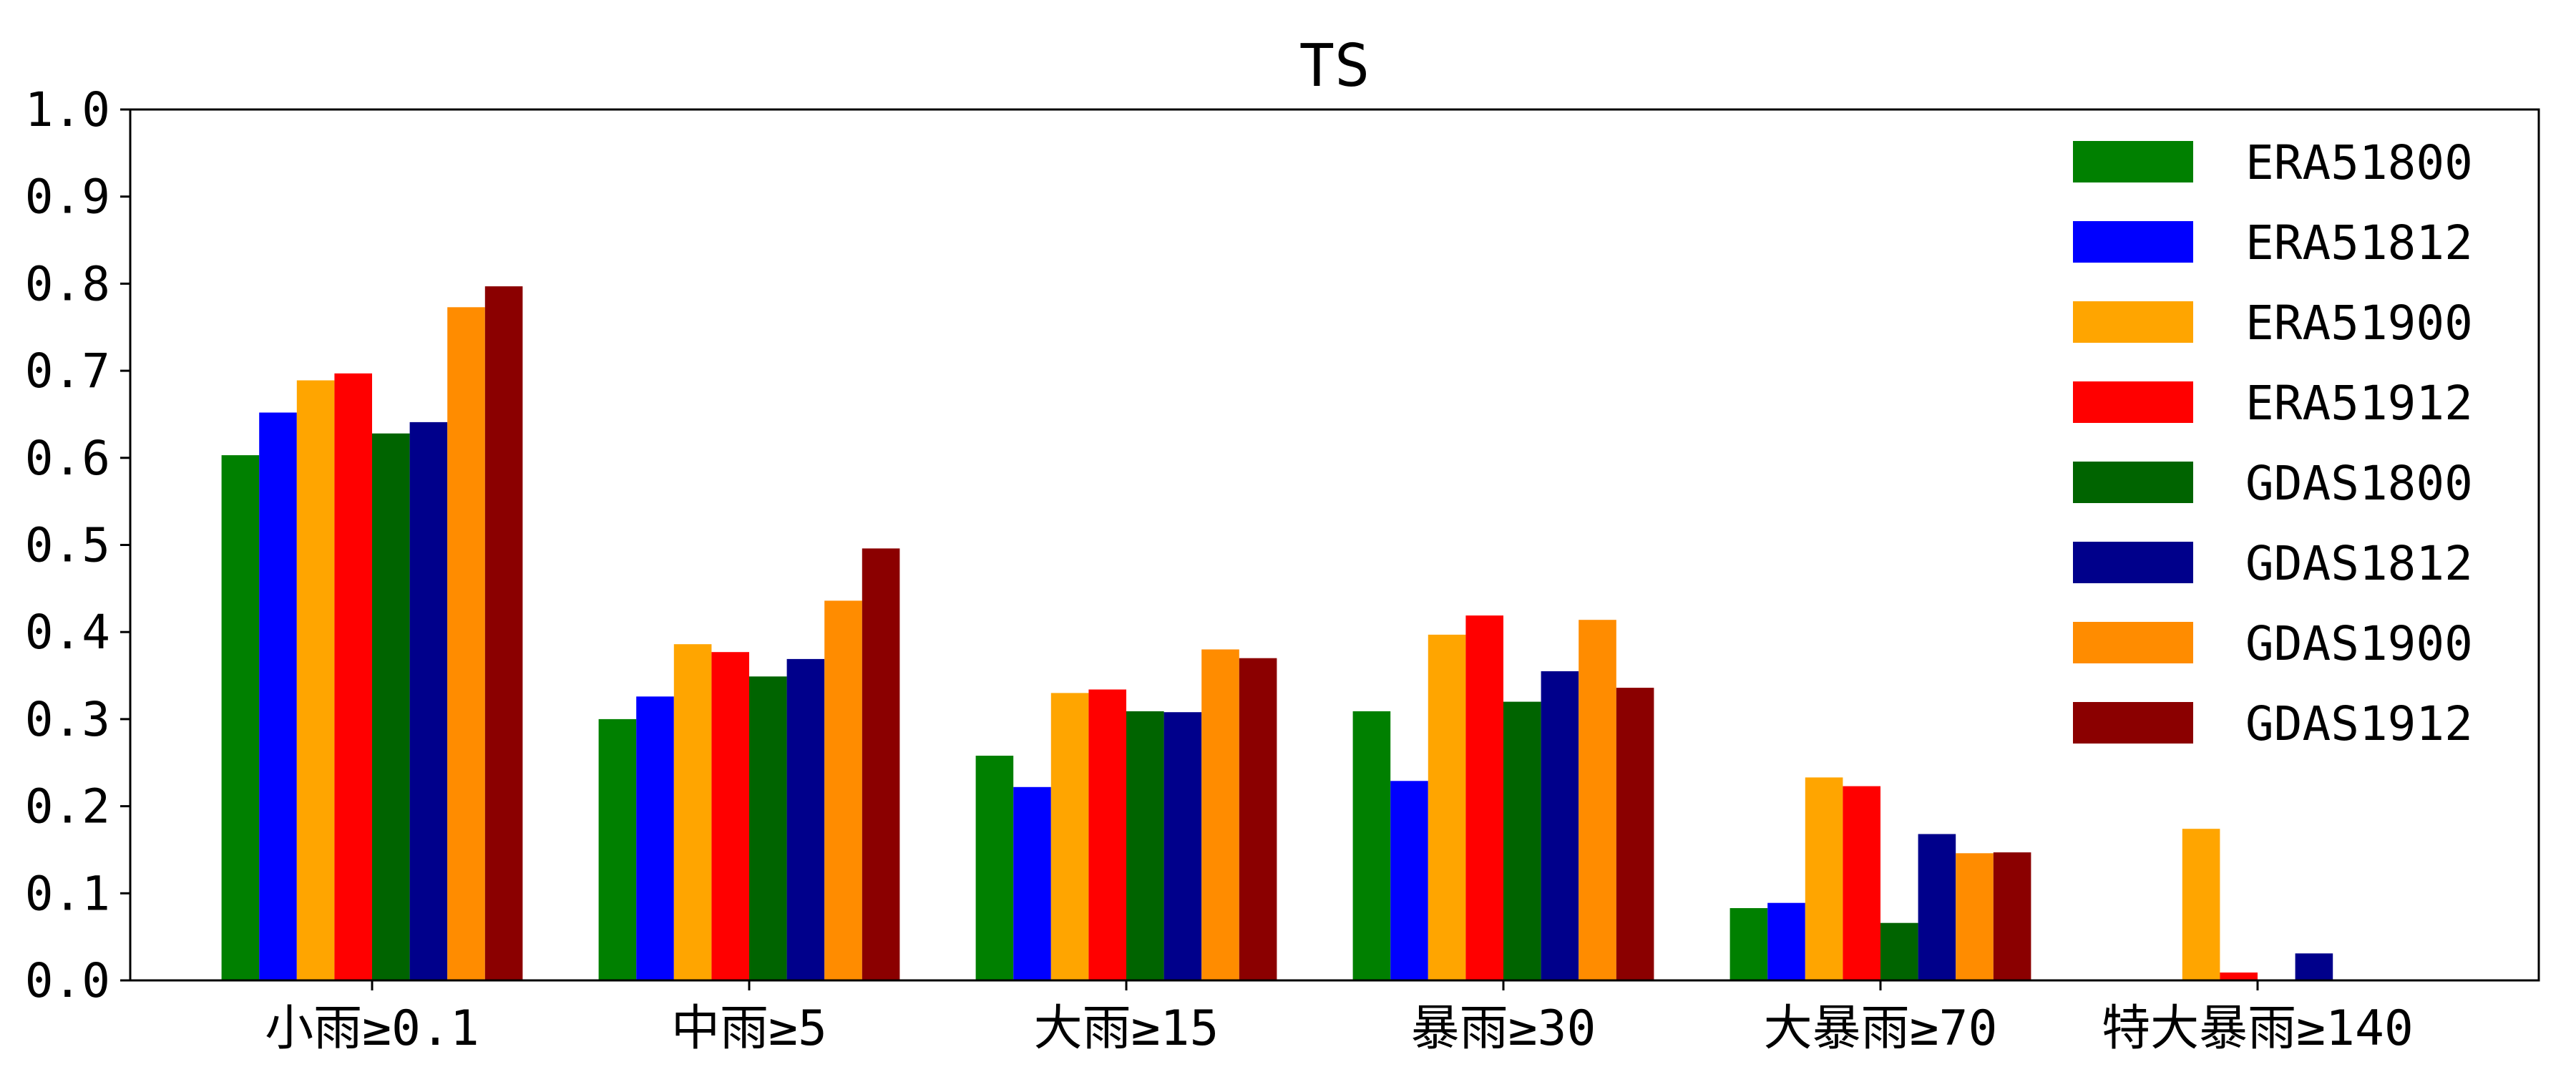 The height and width of the screenshot is (1077, 2576). What do you see at coordinates (2359, 243) in the screenshot?
I see `legend-label-era51812: ERA51812` at bounding box center [2359, 243].